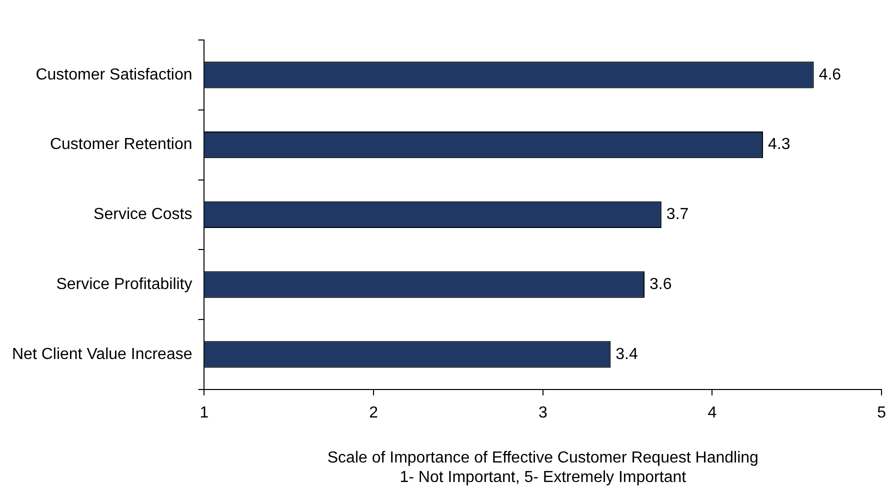  Describe the element at coordinates (124, 284) in the screenshot. I see `y-tick-label: Service Profitability` at that location.